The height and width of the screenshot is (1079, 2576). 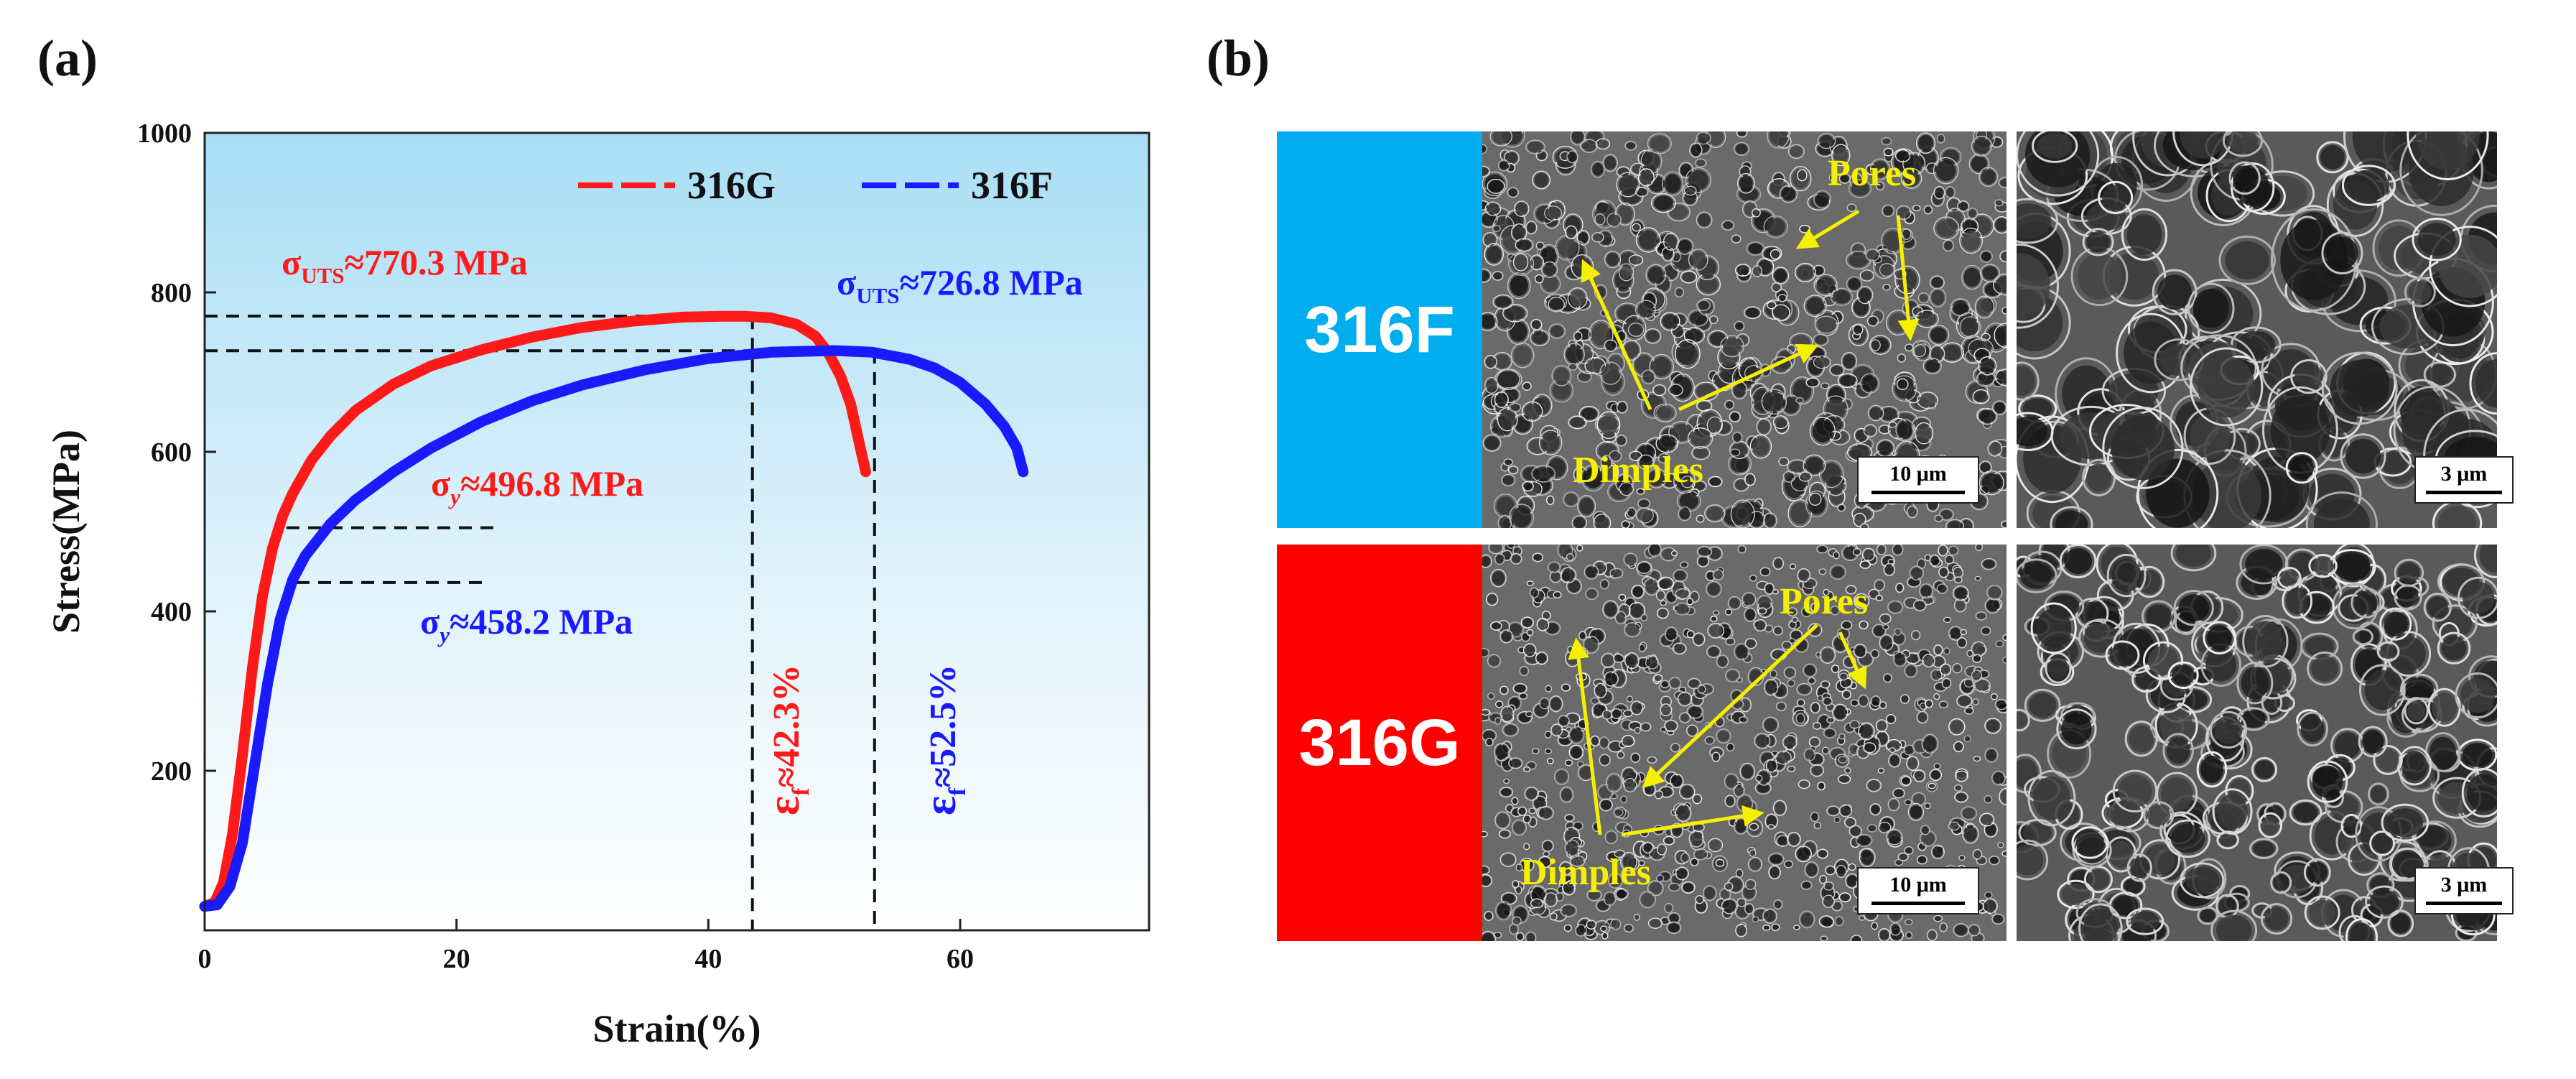 I want to click on y-tick-label: 200, so click(x=171, y=771).